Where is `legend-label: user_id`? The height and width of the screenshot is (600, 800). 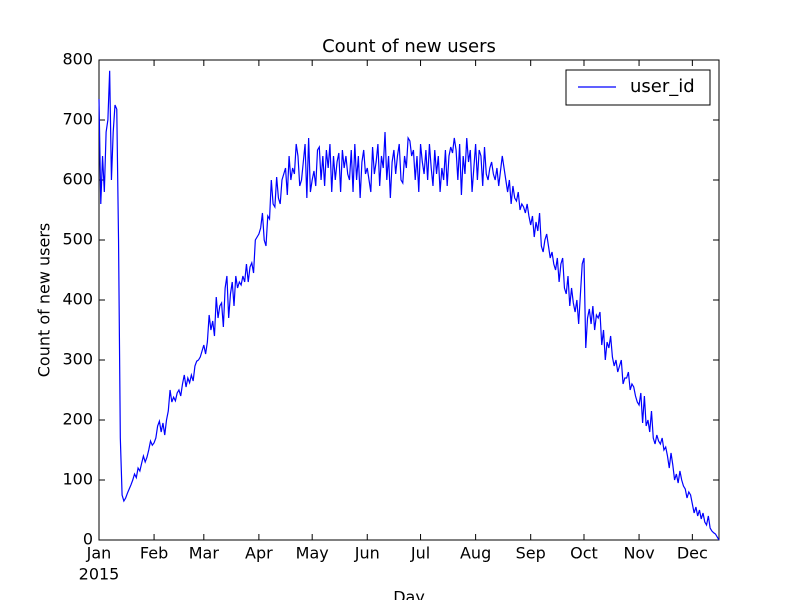 legend-label: user_id is located at coordinates (662, 86).